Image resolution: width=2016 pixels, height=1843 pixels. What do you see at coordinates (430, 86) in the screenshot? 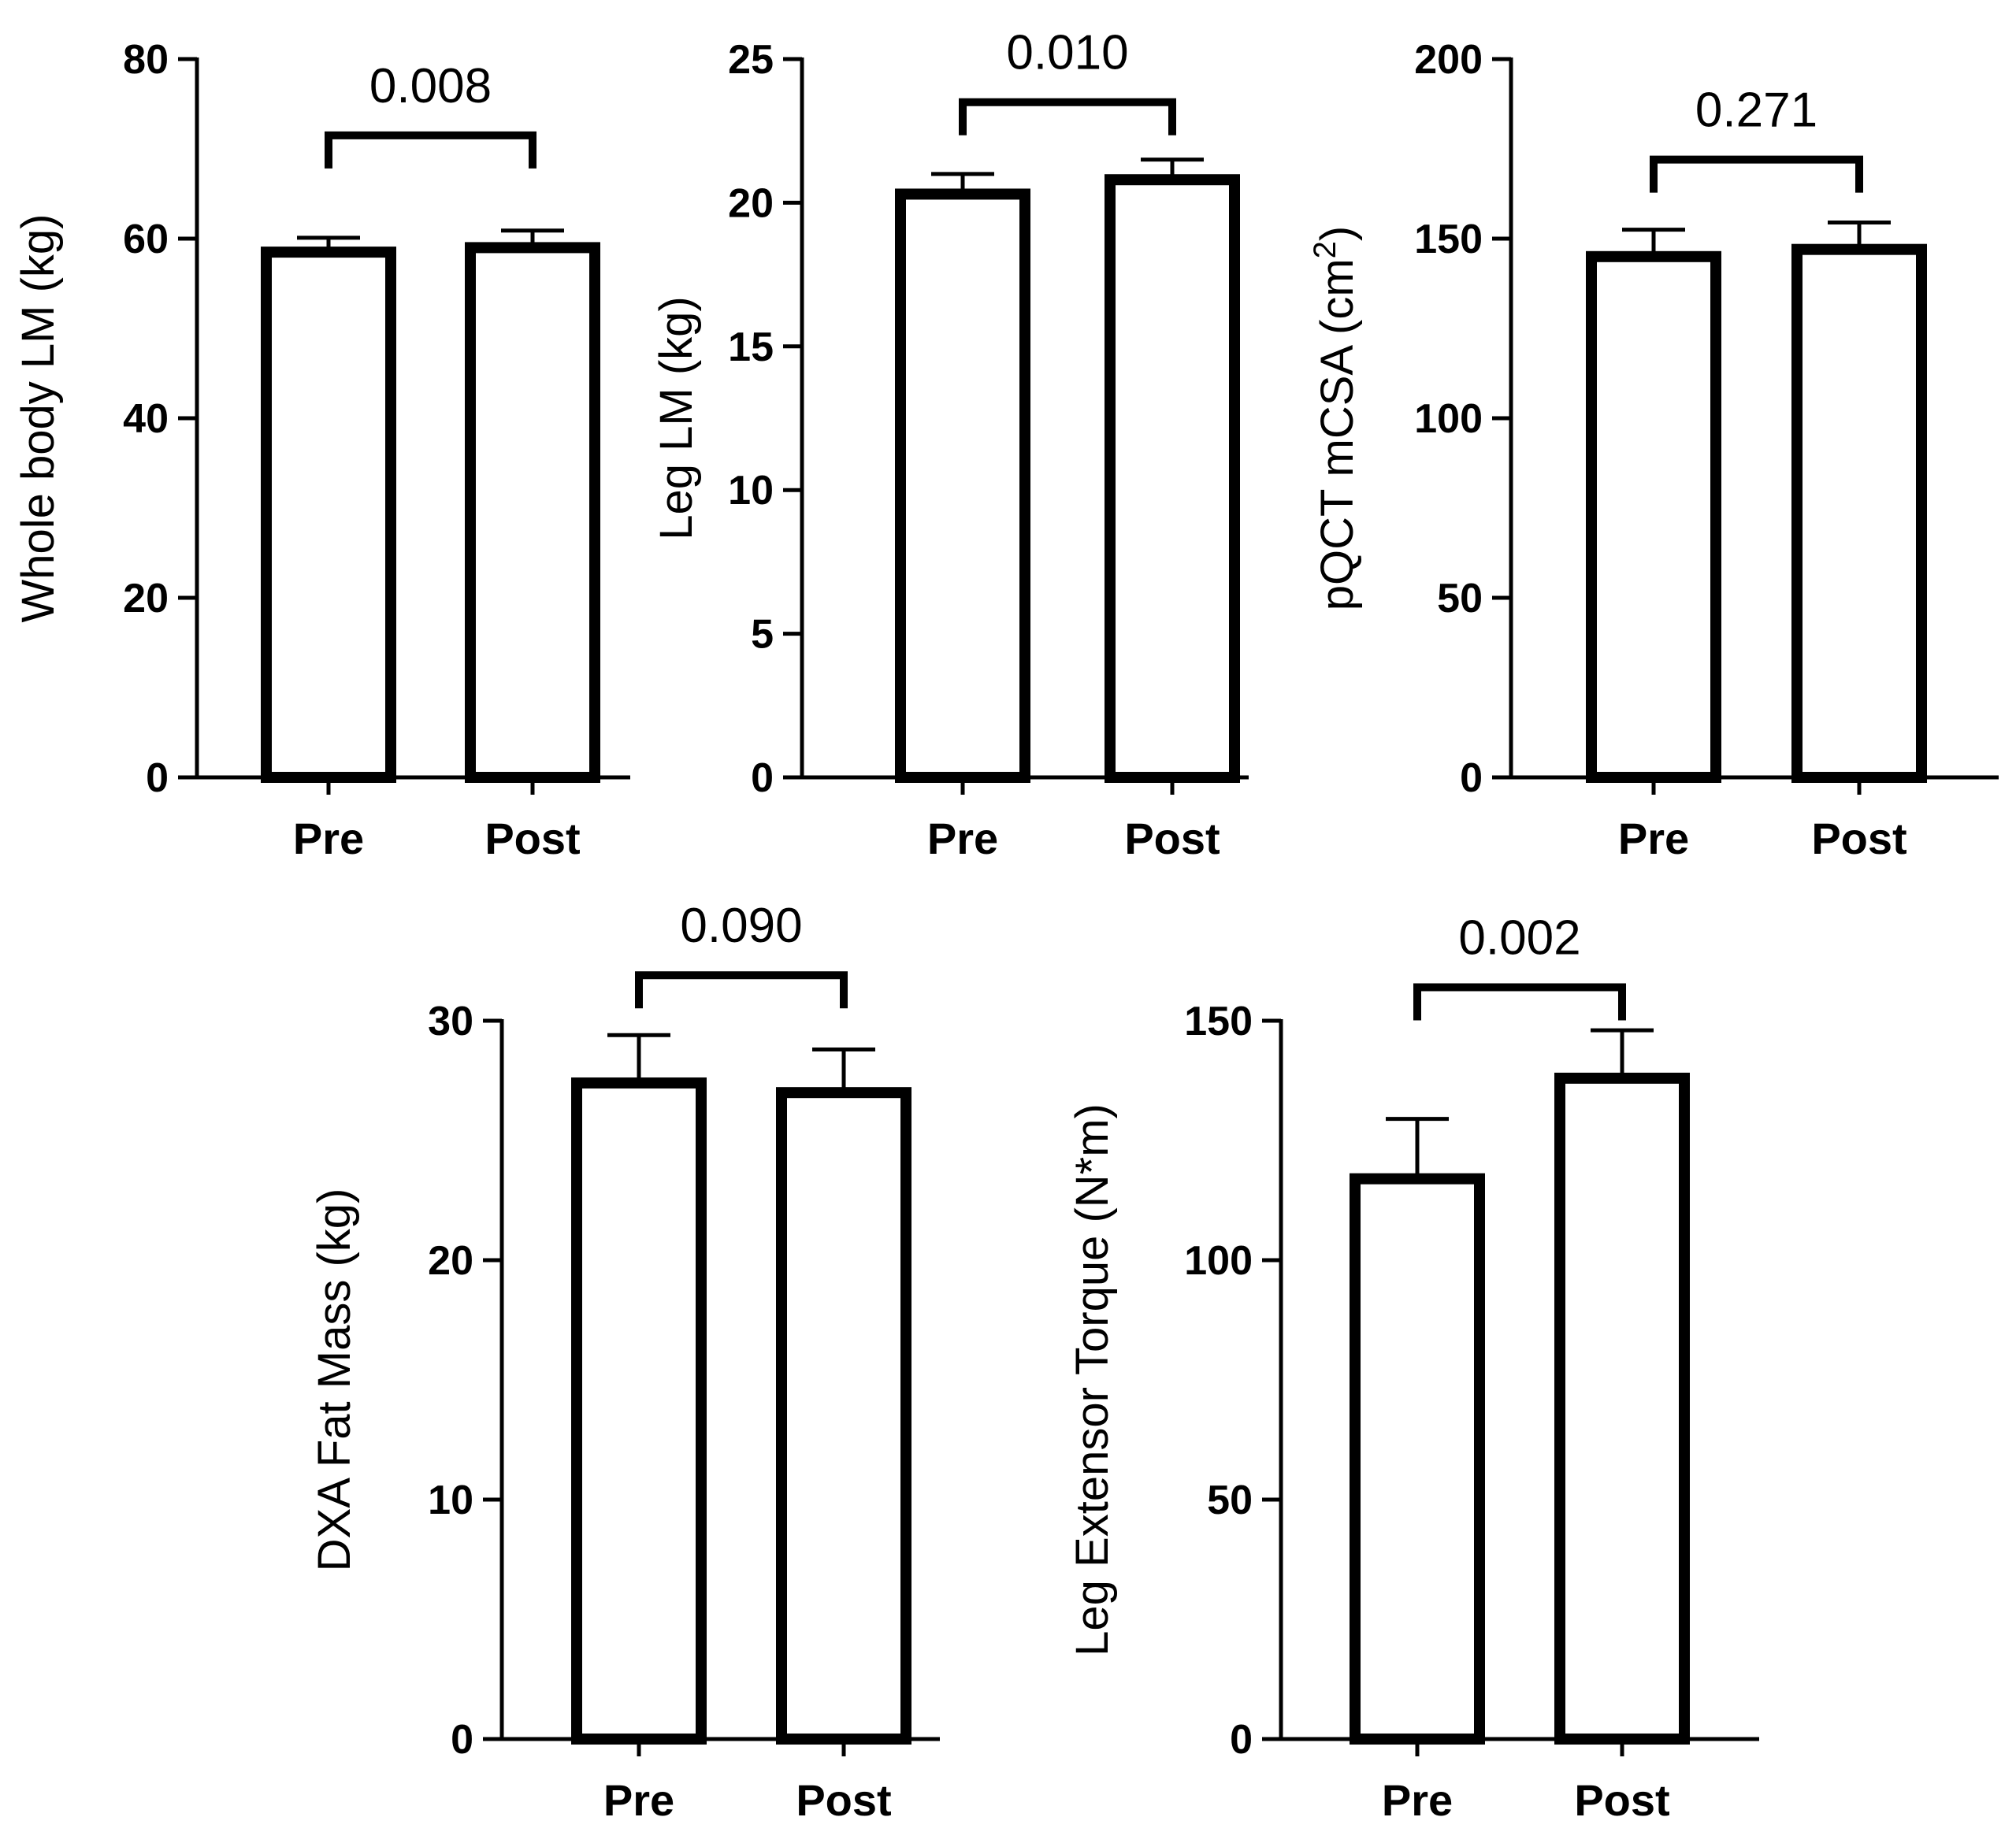
I see `p-value-label: 0.008` at bounding box center [430, 86].